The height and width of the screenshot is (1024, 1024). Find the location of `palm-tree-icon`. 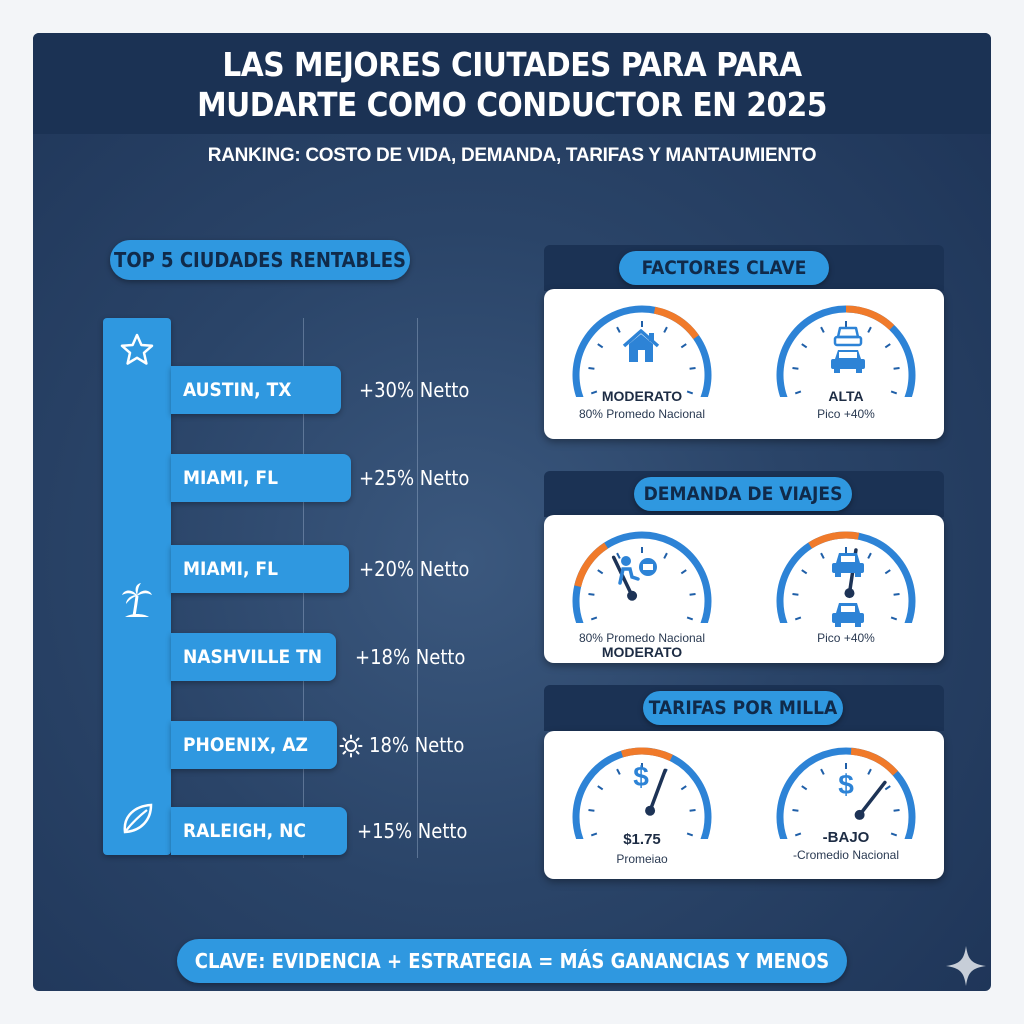

palm-tree-icon is located at coordinates (137, 600).